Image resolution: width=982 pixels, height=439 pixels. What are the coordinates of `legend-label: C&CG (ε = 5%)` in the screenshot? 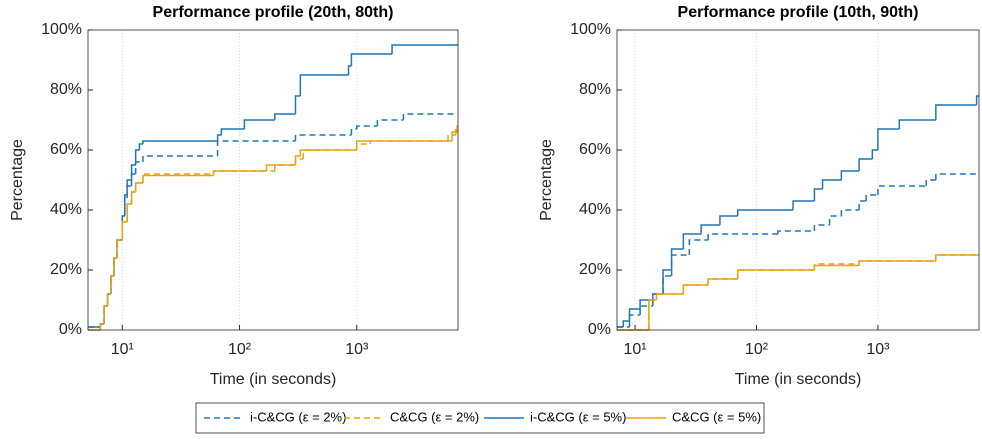 It's located at (716, 416).